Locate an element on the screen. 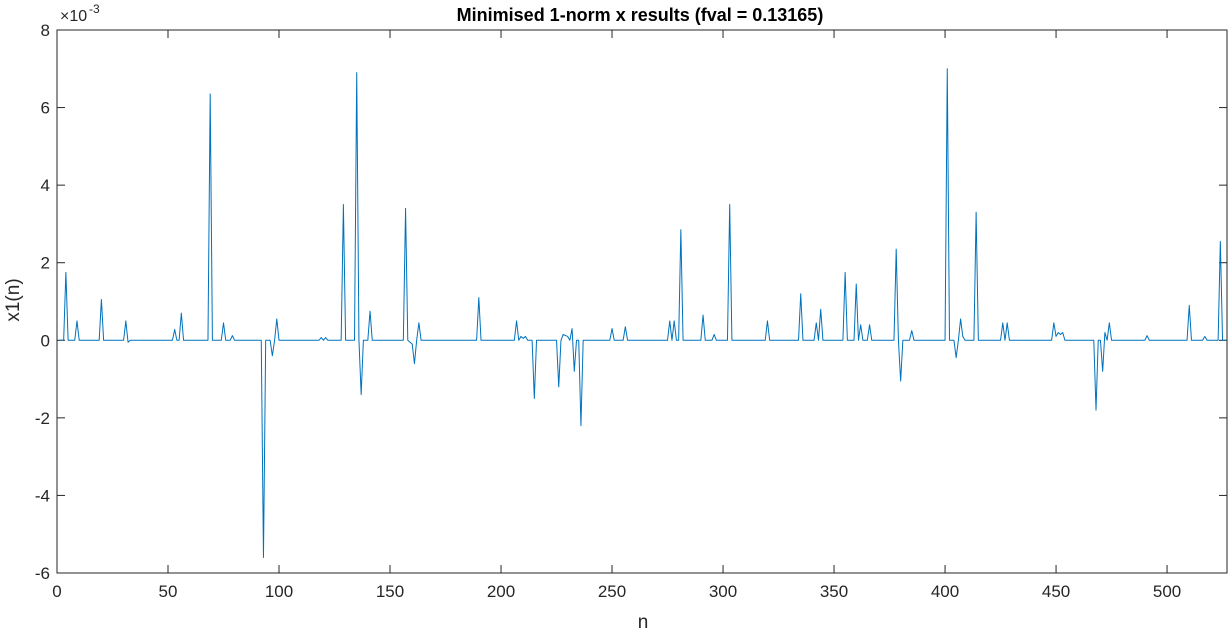 This screenshot has height=632, width=1229. x-tick-label: 350 is located at coordinates (834, 591).